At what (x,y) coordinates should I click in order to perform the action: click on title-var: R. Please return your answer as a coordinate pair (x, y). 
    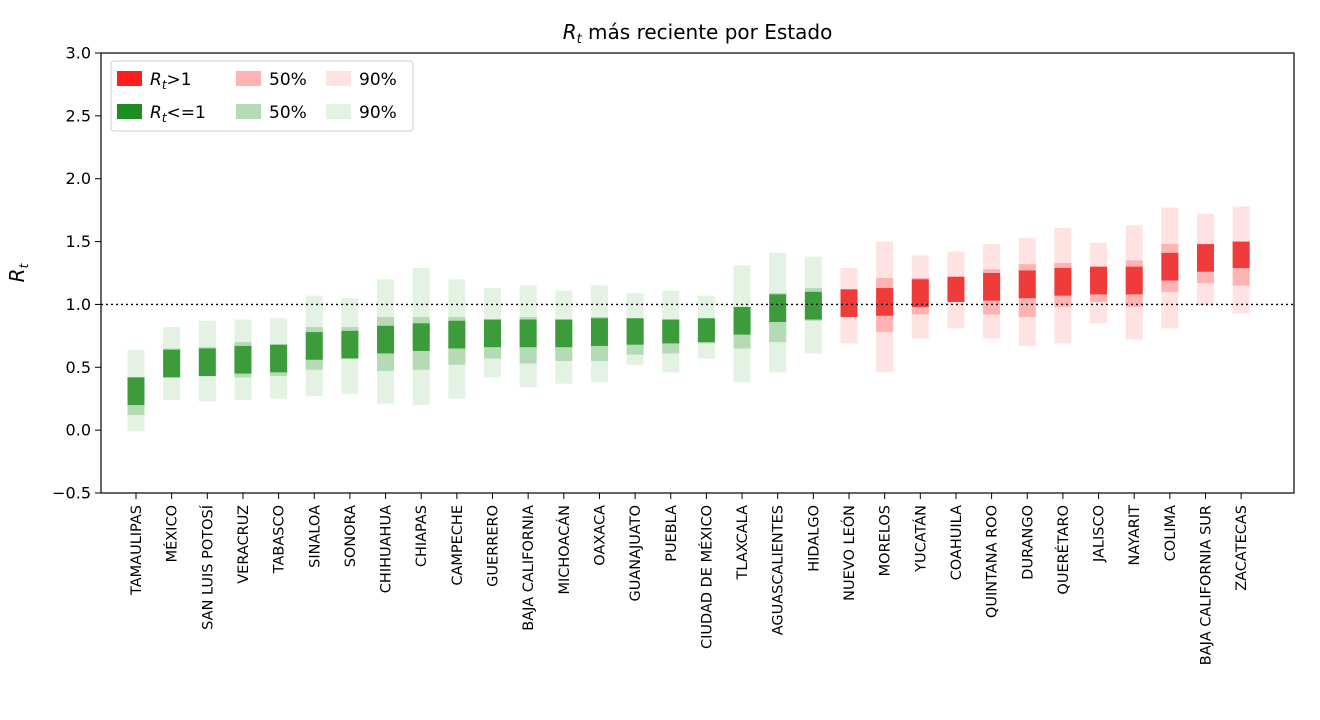
    Looking at the image, I should click on (570, 32).